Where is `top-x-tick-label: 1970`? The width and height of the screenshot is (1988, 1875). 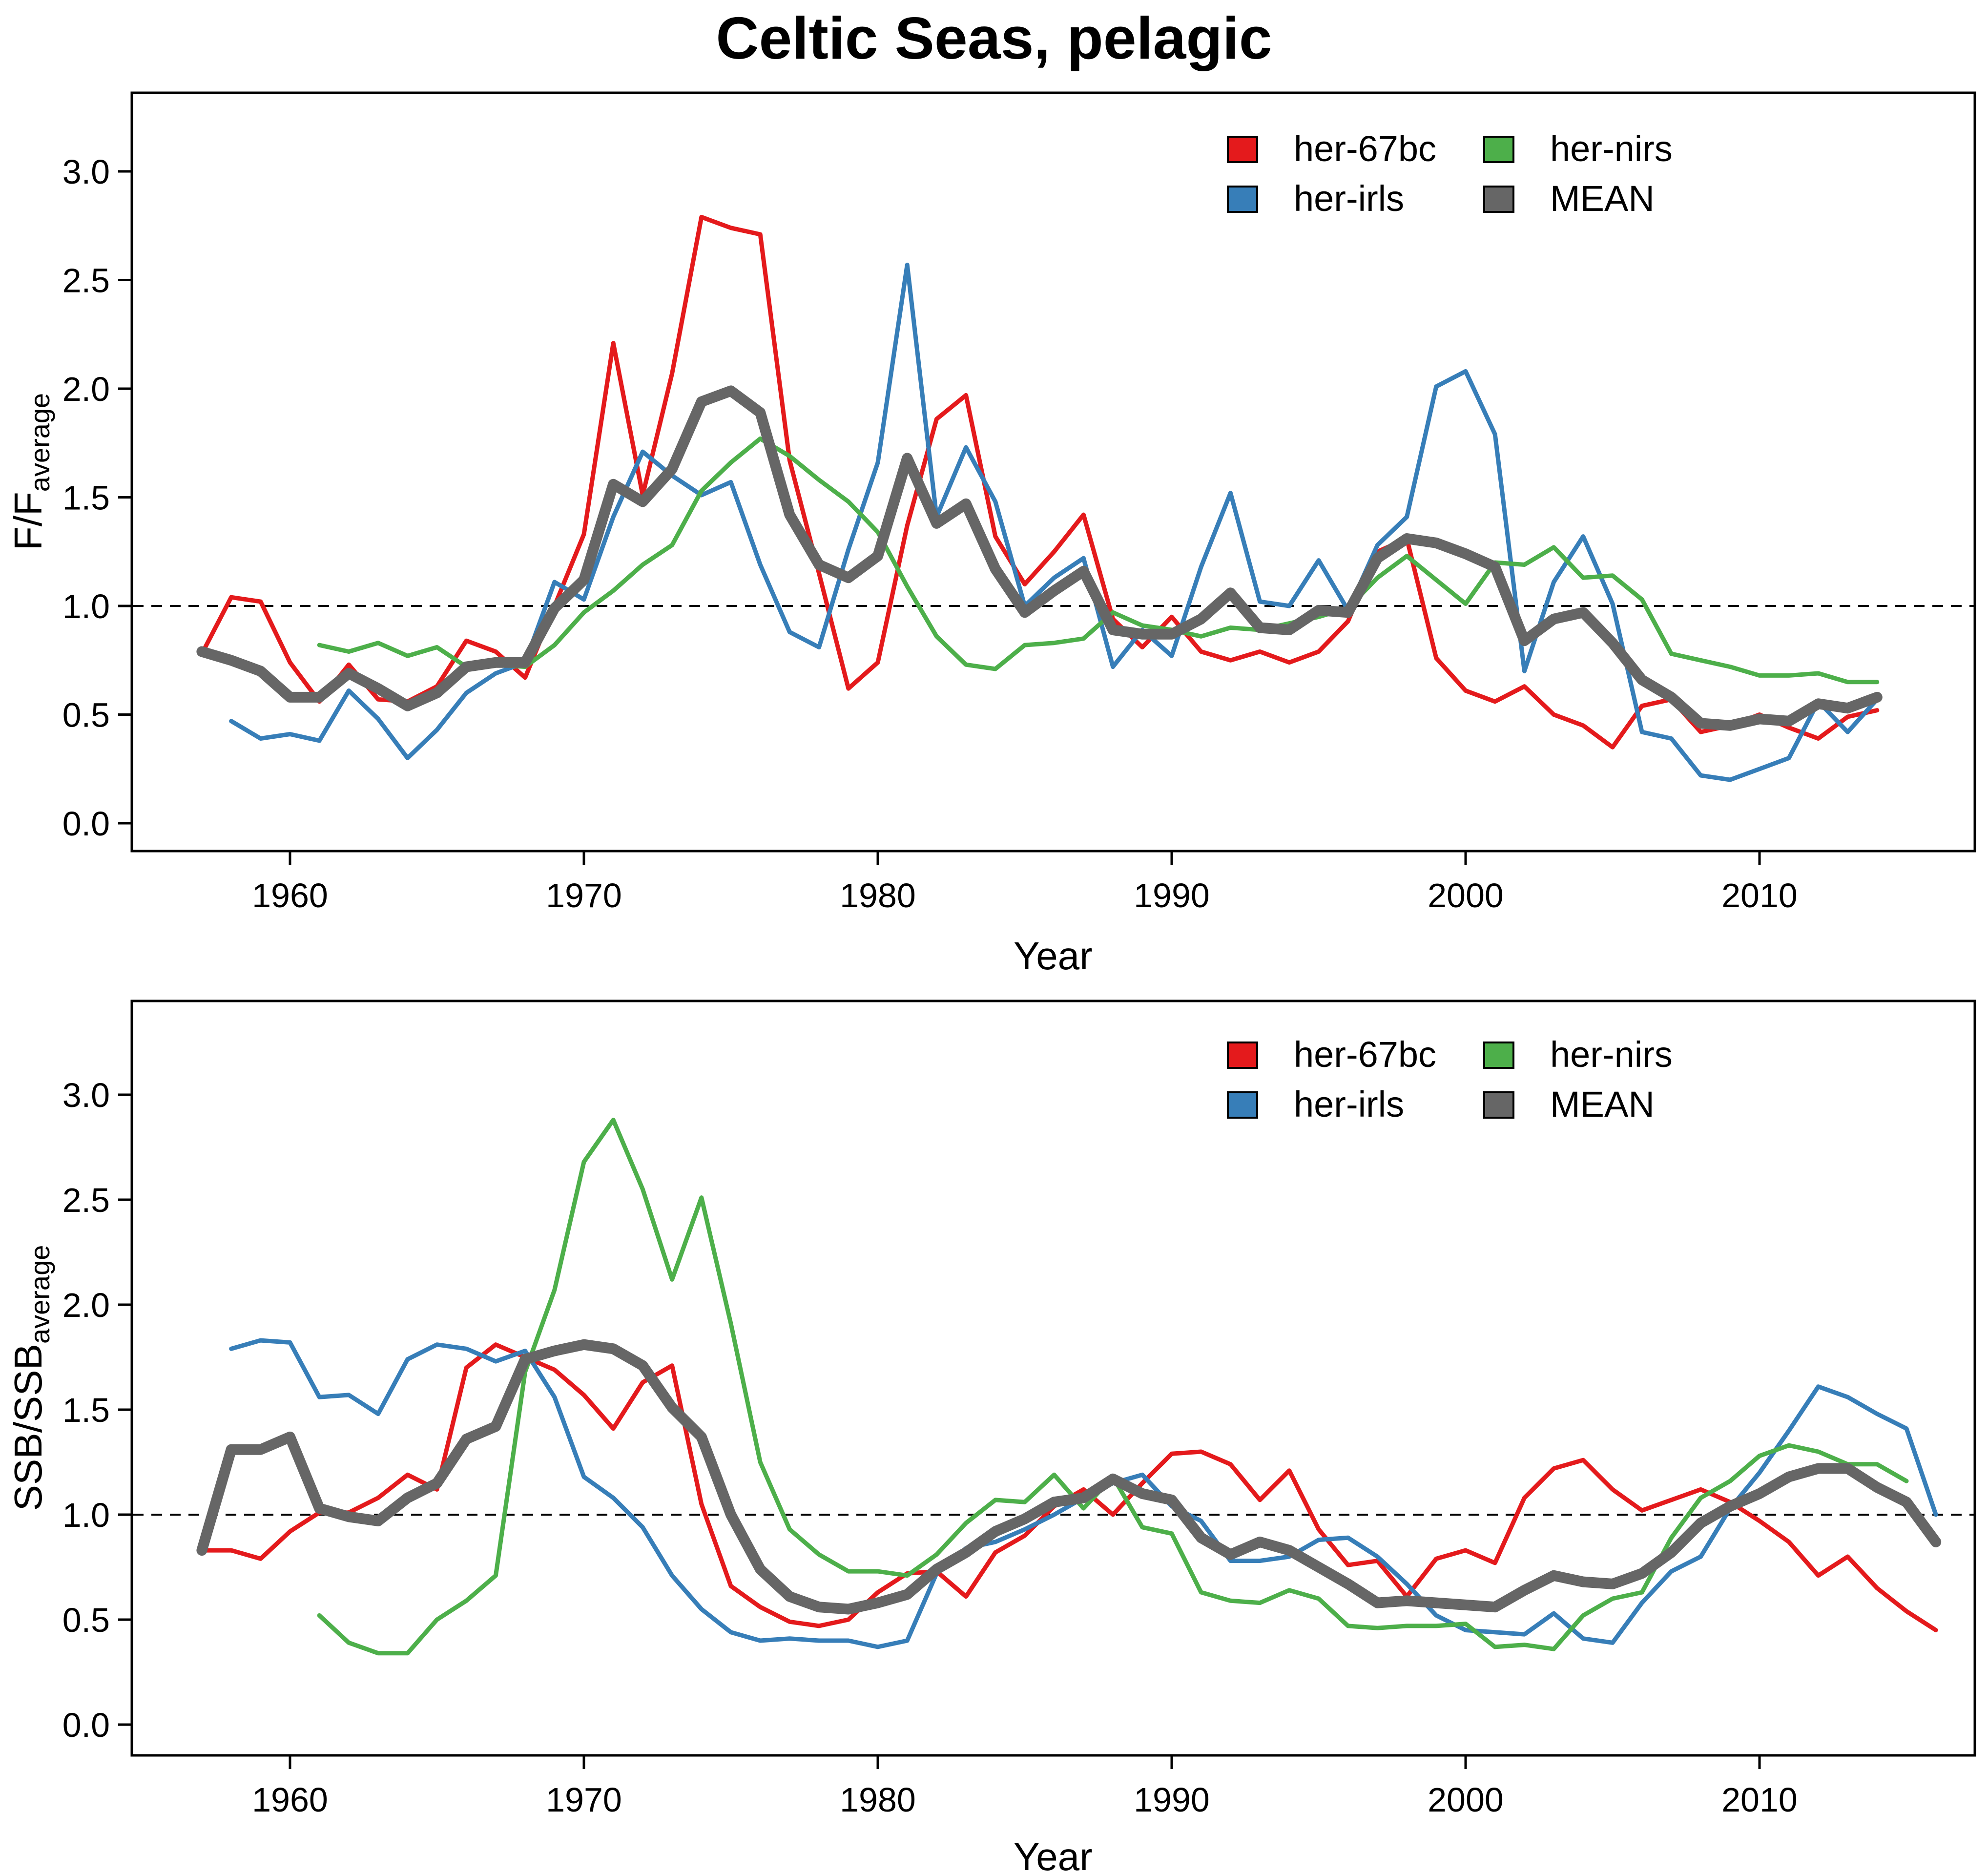 top-x-tick-label: 1970 is located at coordinates (584, 896).